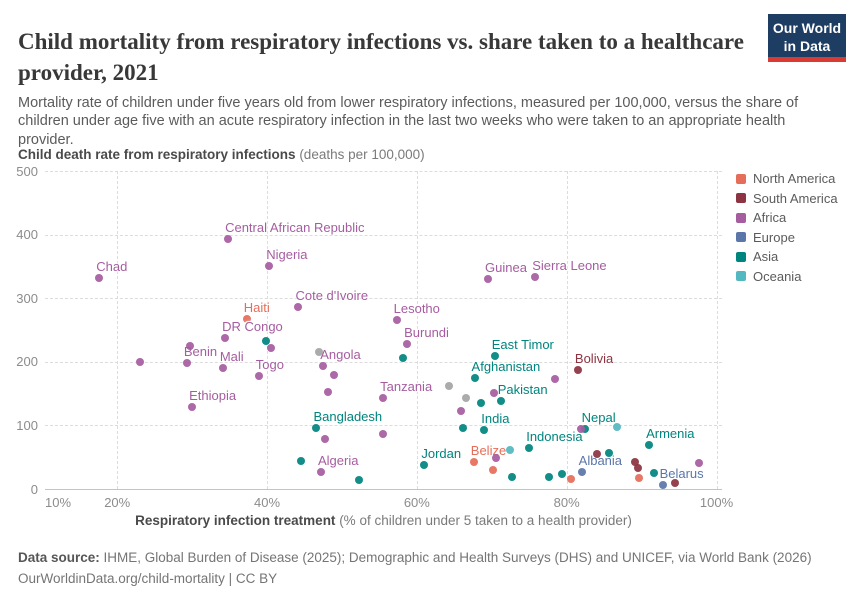 The width and height of the screenshot is (850, 600). Describe the element at coordinates (287, 255) in the screenshot. I see `country-label: Nigeria` at that location.